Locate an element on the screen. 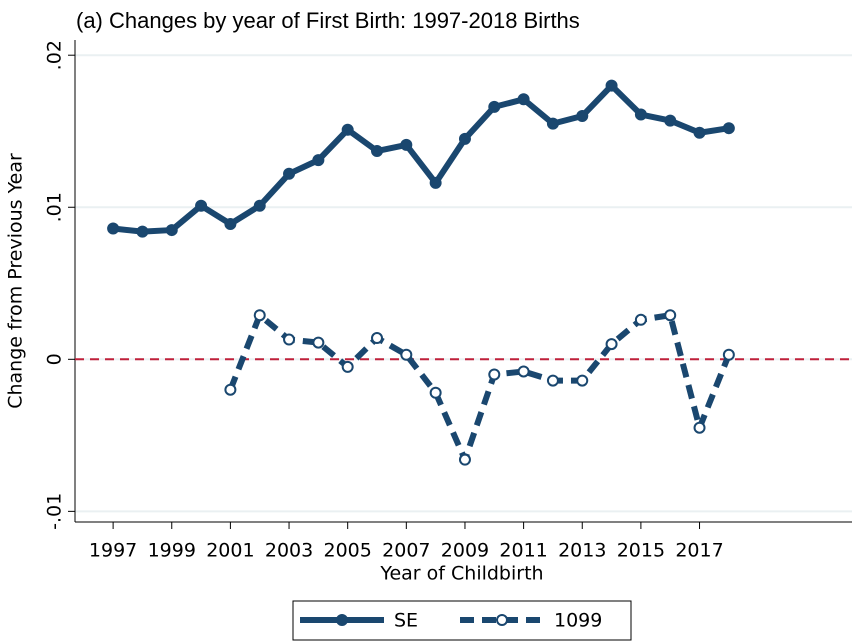  x-tick-label: 2009 is located at coordinates (465, 551).